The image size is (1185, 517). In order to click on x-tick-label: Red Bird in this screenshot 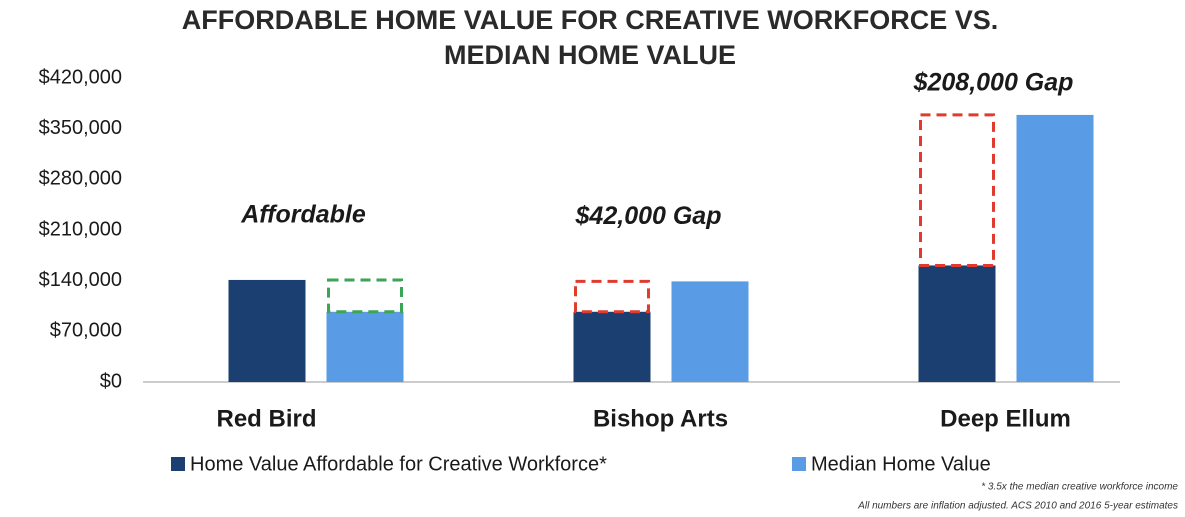, I will do `click(266, 418)`.